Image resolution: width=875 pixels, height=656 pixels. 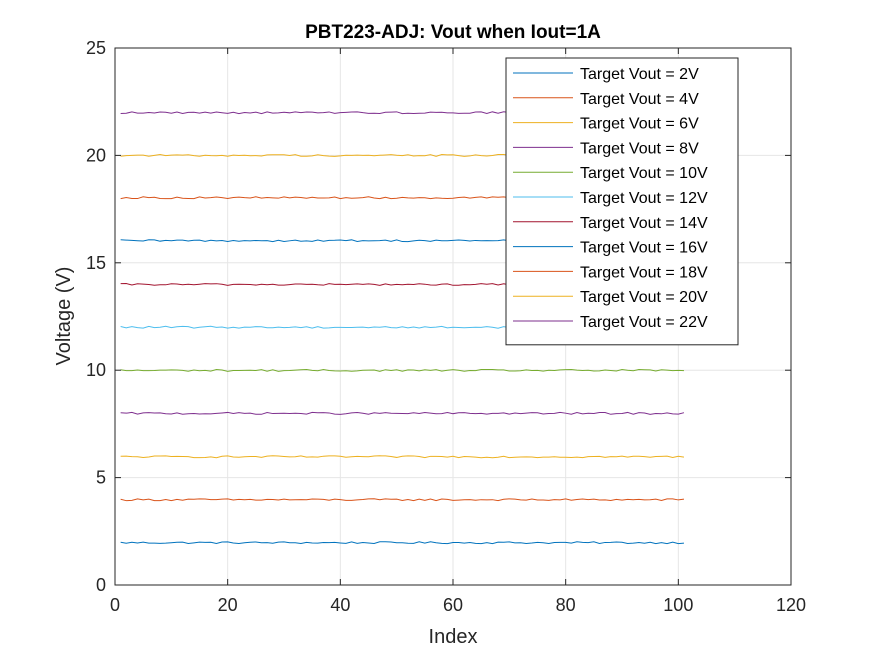 What do you see at coordinates (644, 272) in the screenshot?
I see `legend-label: Target Vout = 18V` at bounding box center [644, 272].